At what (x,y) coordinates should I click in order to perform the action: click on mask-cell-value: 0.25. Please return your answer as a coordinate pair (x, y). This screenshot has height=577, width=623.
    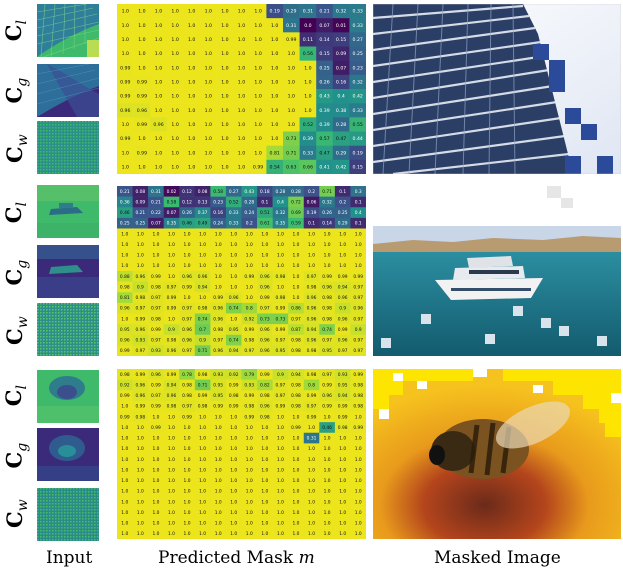
    Looking at the image, I should click on (358, 54).